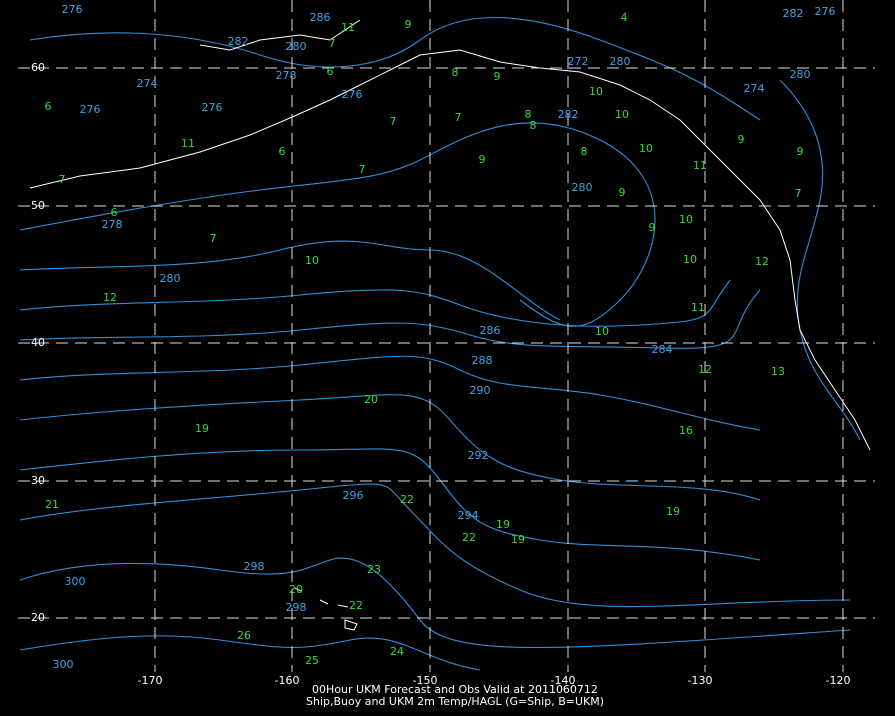 The width and height of the screenshot is (895, 716). Describe the element at coordinates (397, 651) in the screenshot. I see `ship-obs: 24` at that location.